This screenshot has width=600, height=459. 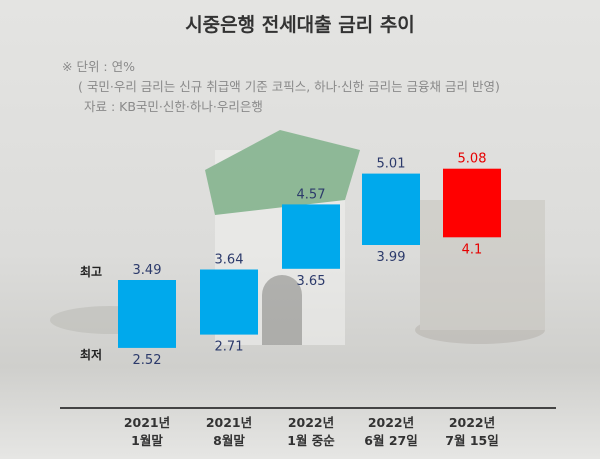 What do you see at coordinates (229, 347) in the screenshot?
I see `low-value-label: 2.71` at bounding box center [229, 347].